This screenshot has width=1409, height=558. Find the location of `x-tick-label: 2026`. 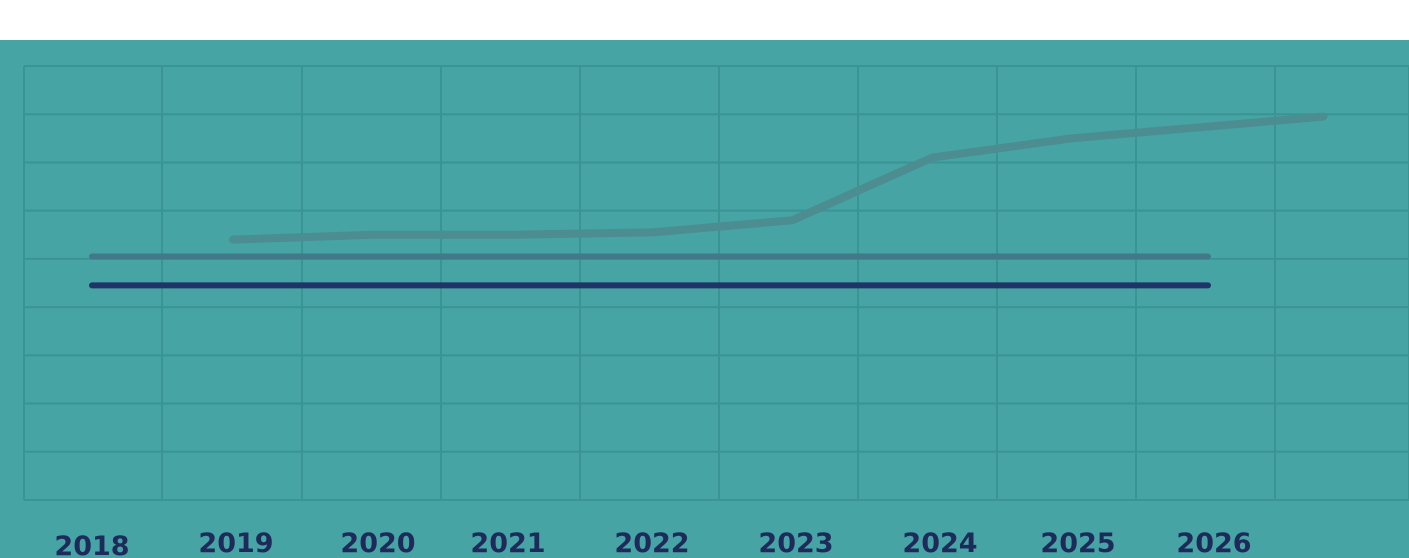

x-tick-label: 2026 is located at coordinates (1213, 543).